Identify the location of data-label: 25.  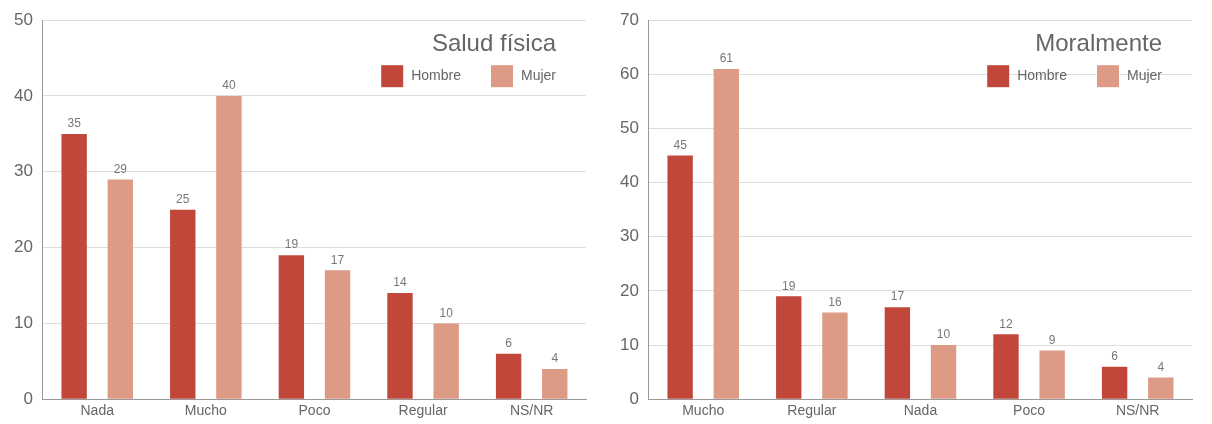
(183, 199).